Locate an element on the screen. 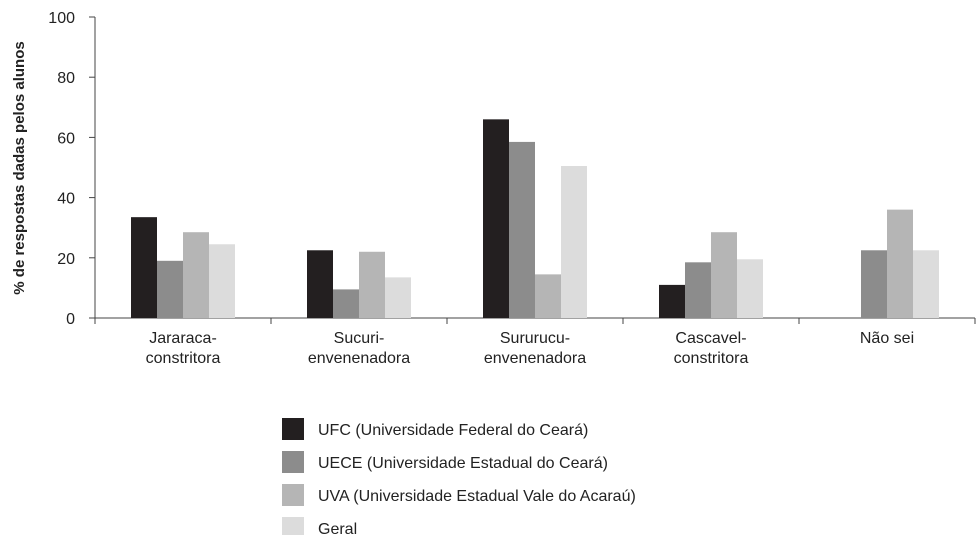 Image resolution: width=977 pixels, height=535 pixels. y-tick-label: 60 is located at coordinates (66, 138).